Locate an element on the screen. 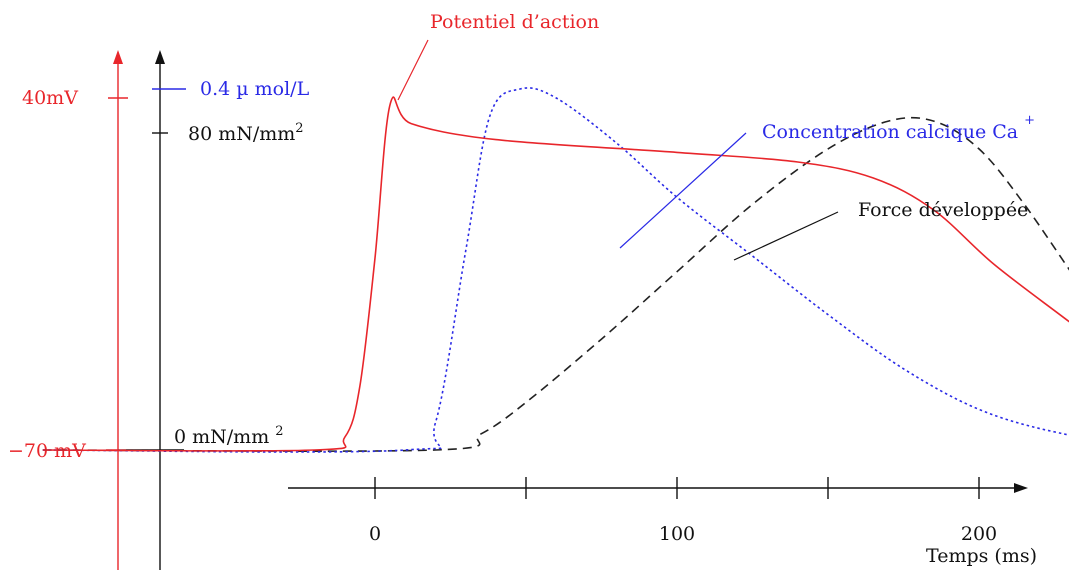 This screenshot has width=1069, height=570. series-label-action-potential: Potentiel d’action is located at coordinates (514, 22).